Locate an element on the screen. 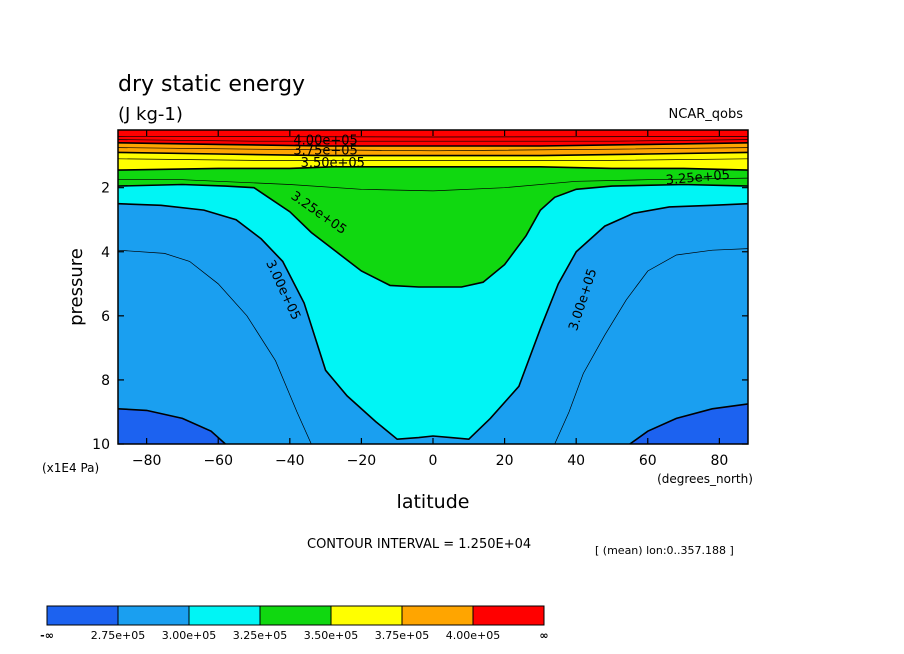  contour-label: 3.75e+05 is located at coordinates (325, 150).